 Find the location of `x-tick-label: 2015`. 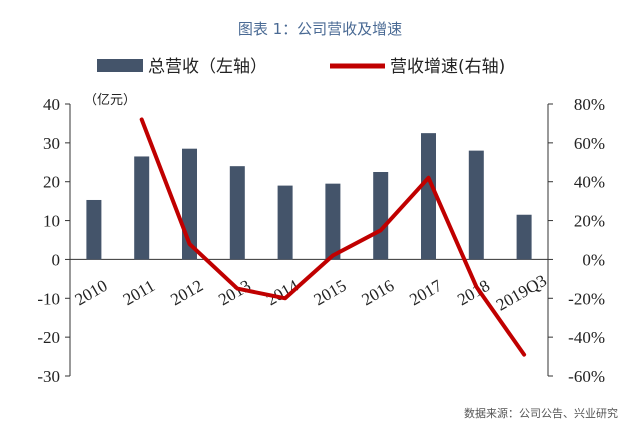

x-tick-label: 2015 is located at coordinates (330, 292).